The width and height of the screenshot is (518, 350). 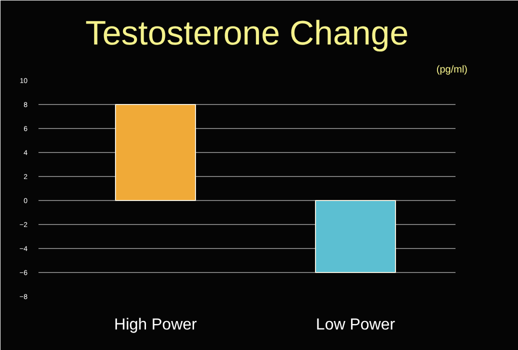 I want to click on chart-title: Testosterone Change, so click(x=247, y=33).